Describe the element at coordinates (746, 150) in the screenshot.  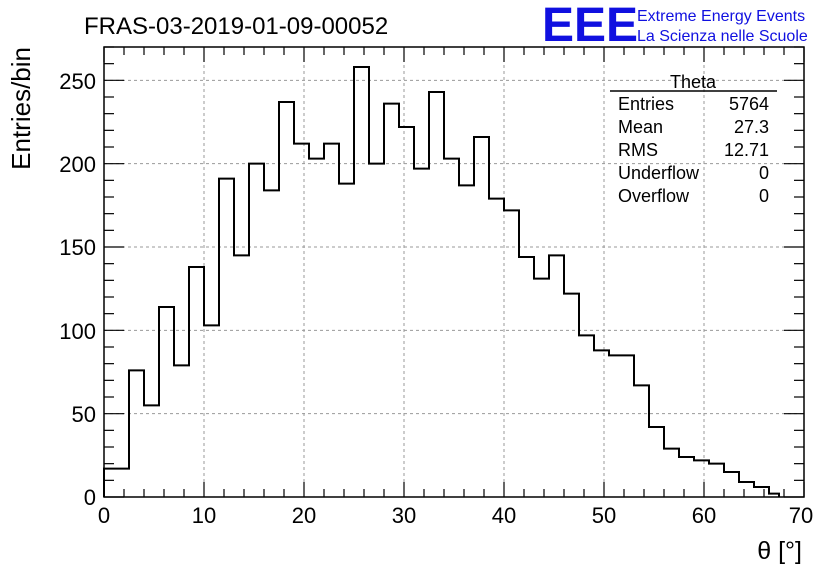
I see `stats-value-rms: 12.71` at that location.